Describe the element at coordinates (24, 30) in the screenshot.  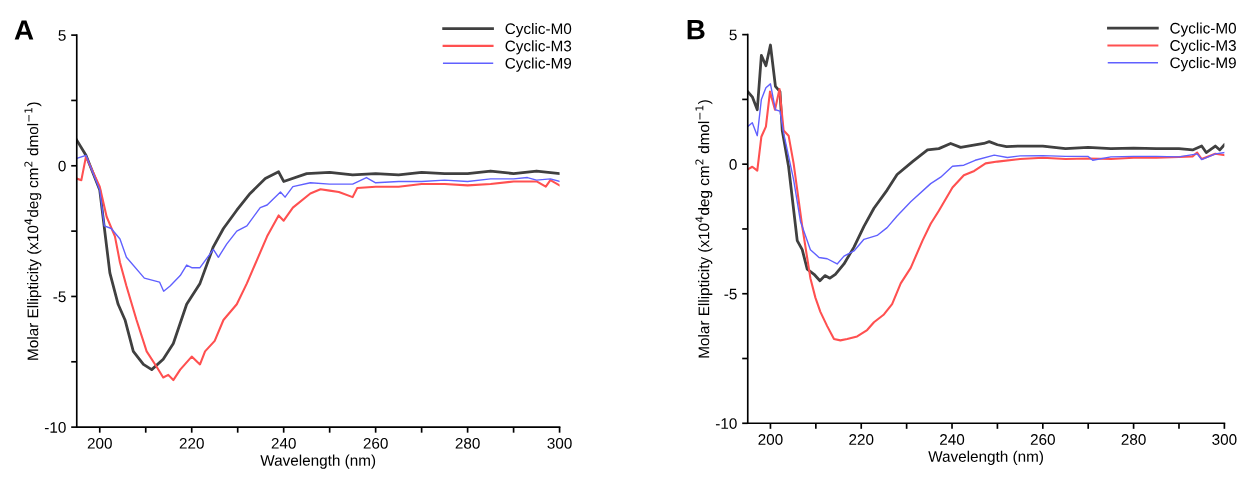
I see `chart-title: A` at that location.